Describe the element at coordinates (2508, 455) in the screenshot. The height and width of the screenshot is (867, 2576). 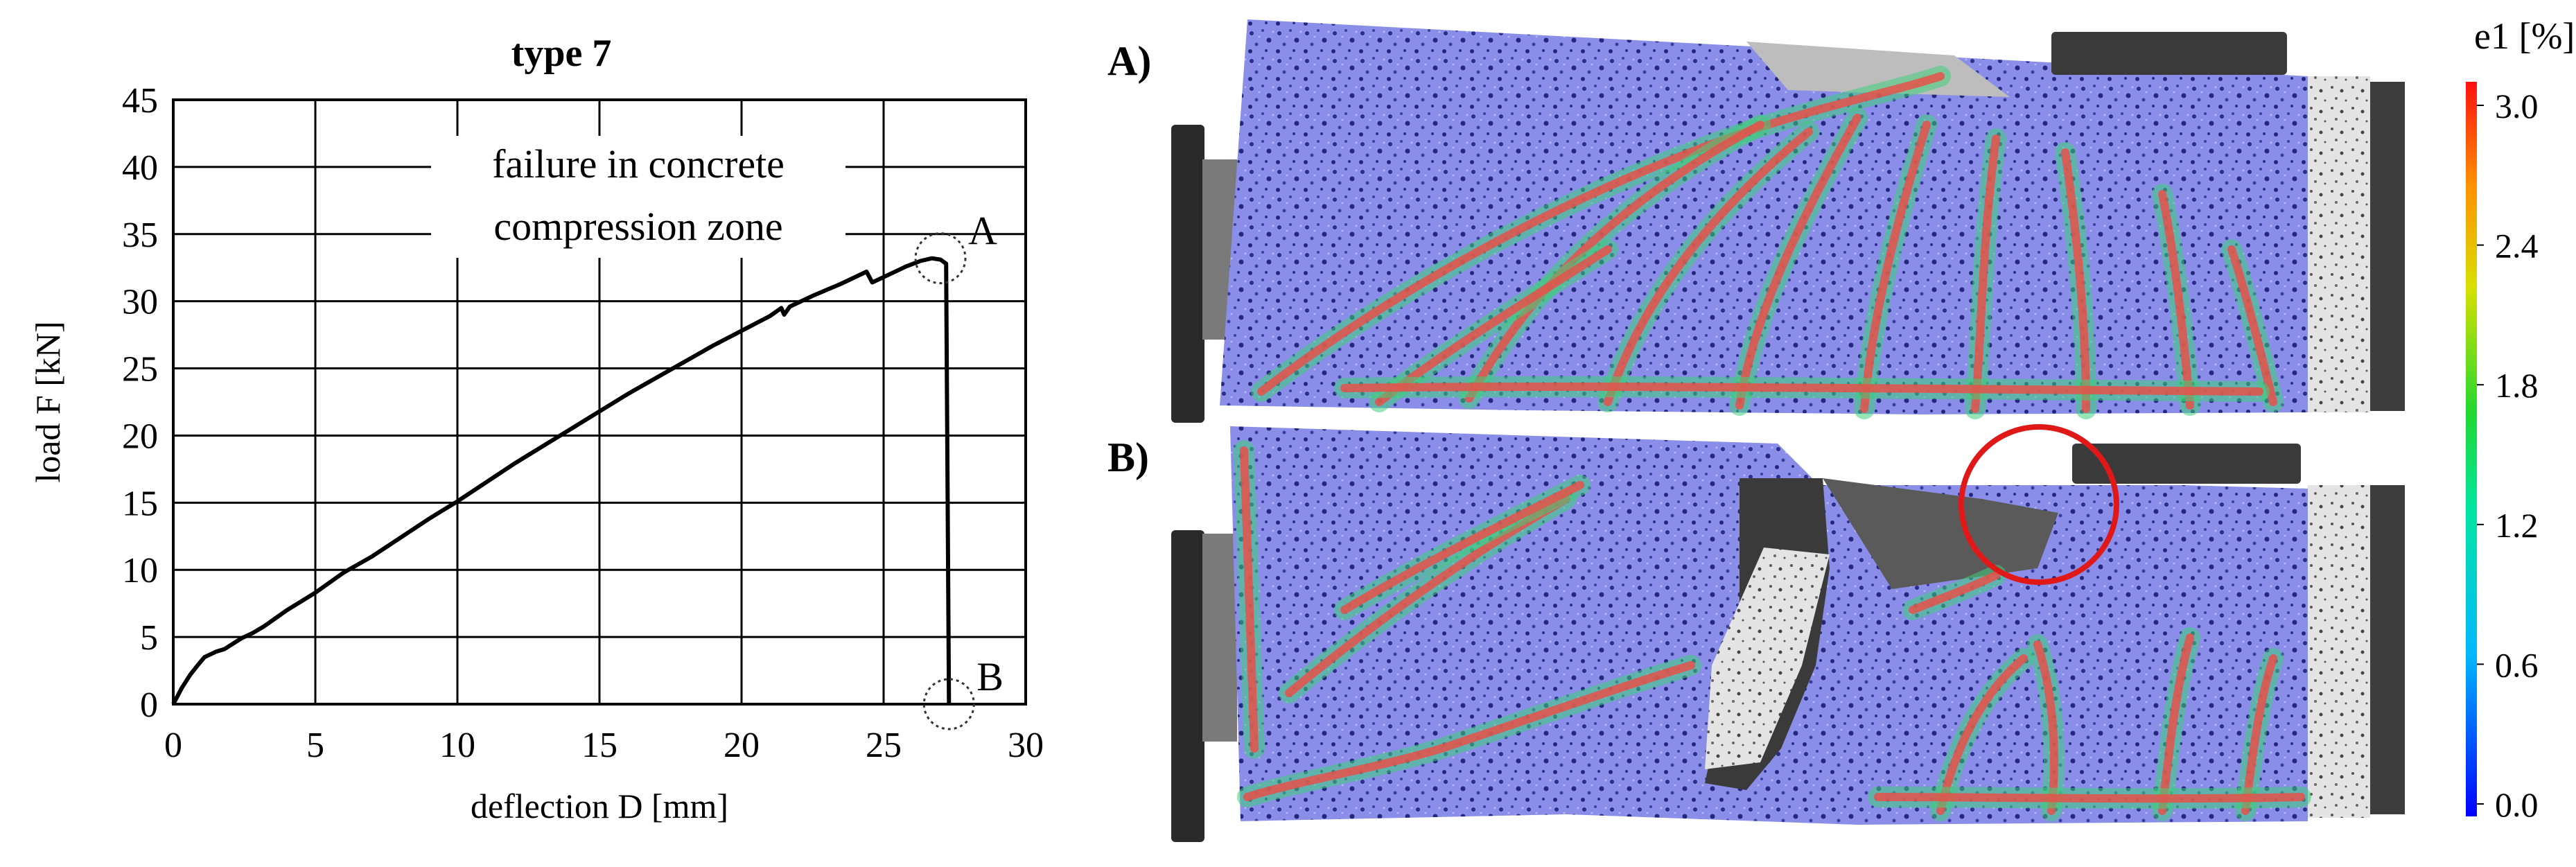
I see `colorbar-ticks: 3.0 2.4 1.8 1.2 0.6 0.0` at that location.